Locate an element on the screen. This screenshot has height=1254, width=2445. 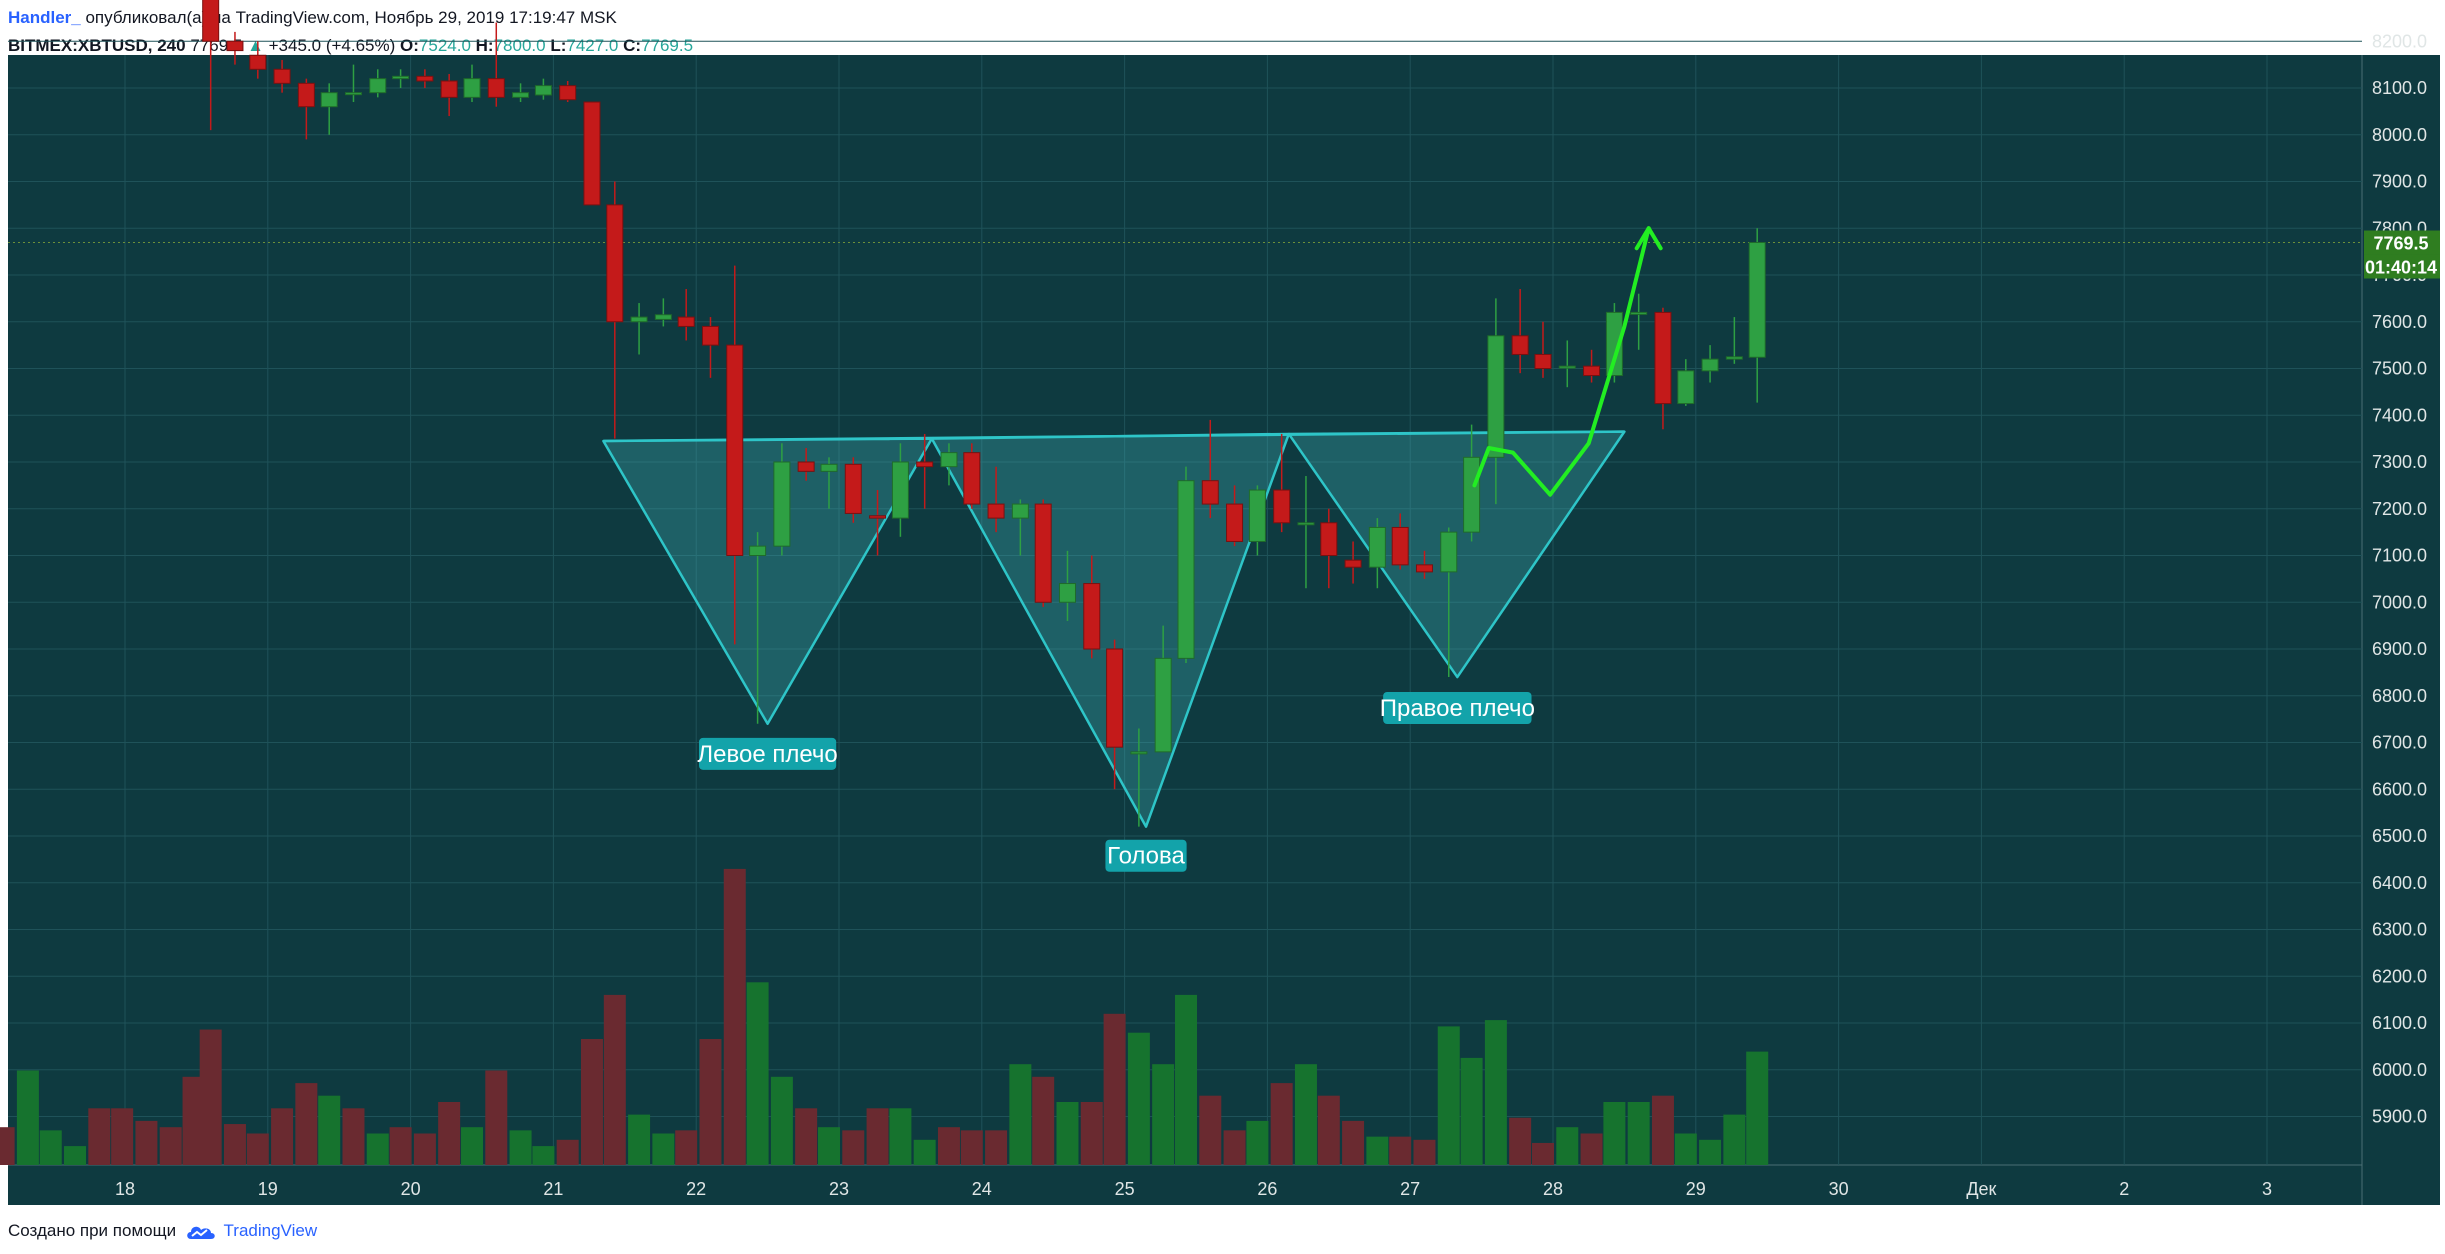
right-shoulder-label-box is located at coordinates (1457, 708).